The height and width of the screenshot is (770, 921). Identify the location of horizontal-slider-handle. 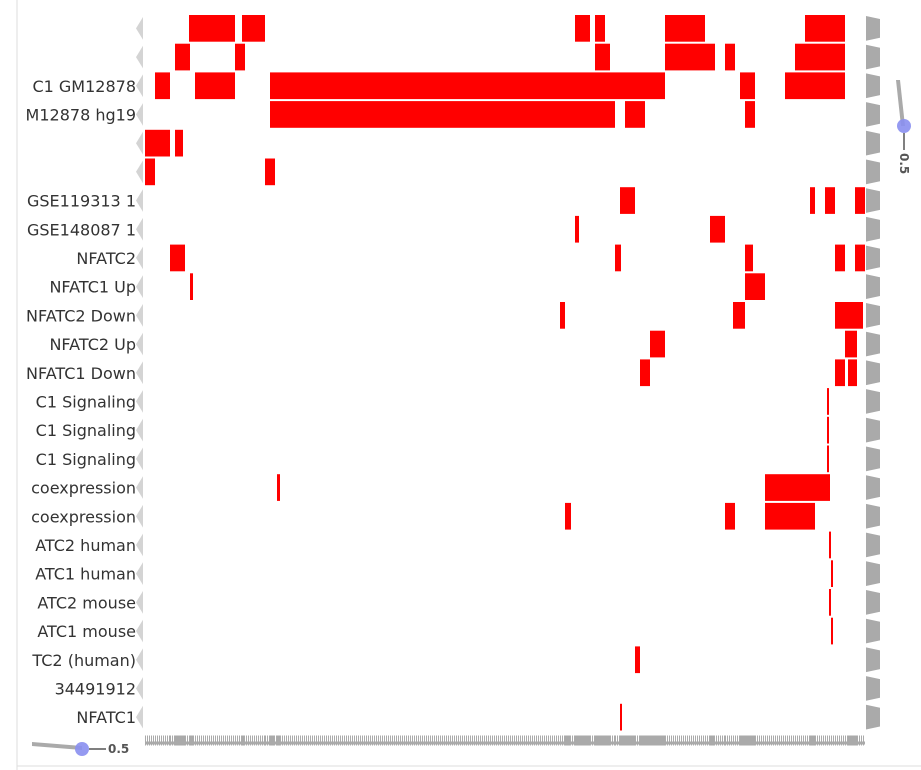
(82, 749).